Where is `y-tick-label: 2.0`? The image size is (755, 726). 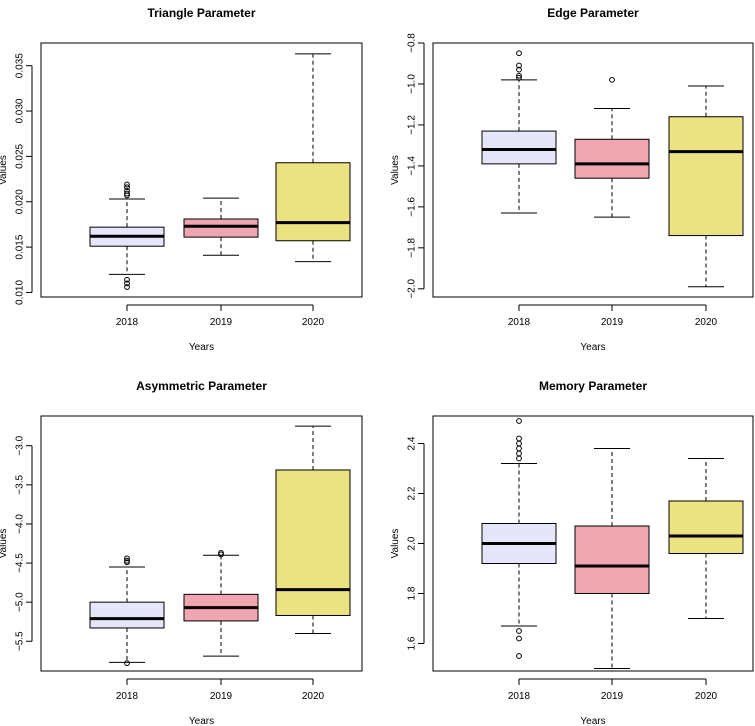
y-tick-label: 2.0 is located at coordinates (412, 543).